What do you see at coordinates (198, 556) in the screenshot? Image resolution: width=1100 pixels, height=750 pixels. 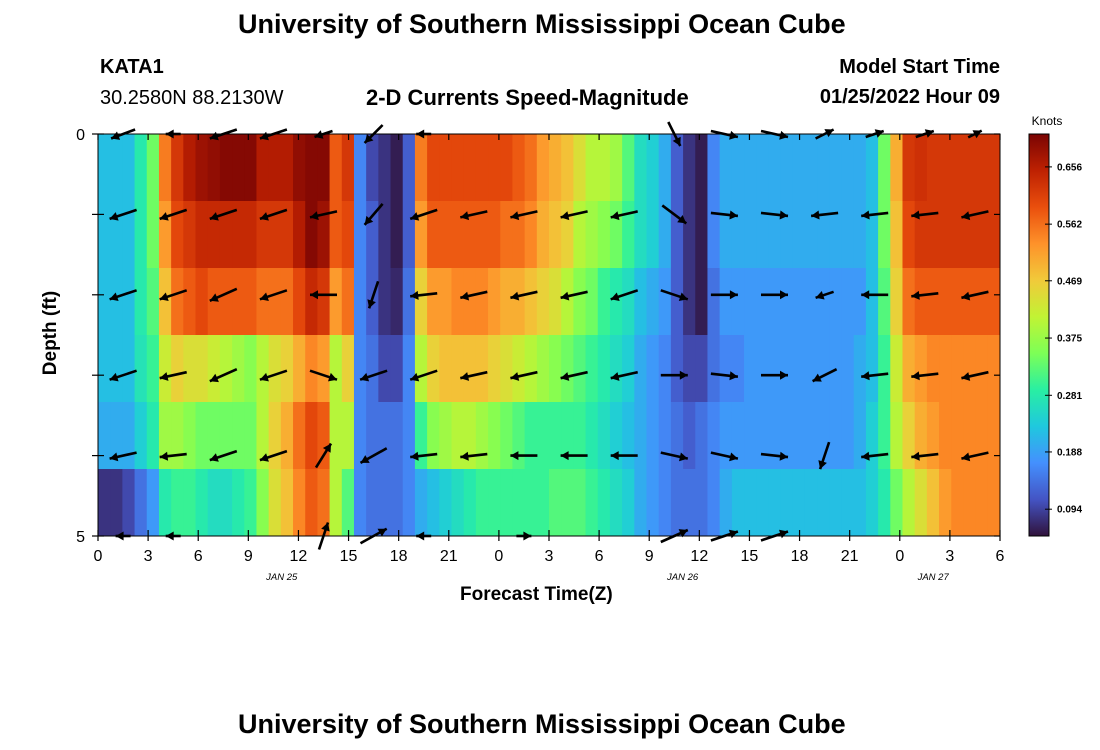 I see `x-tick-label: 6` at bounding box center [198, 556].